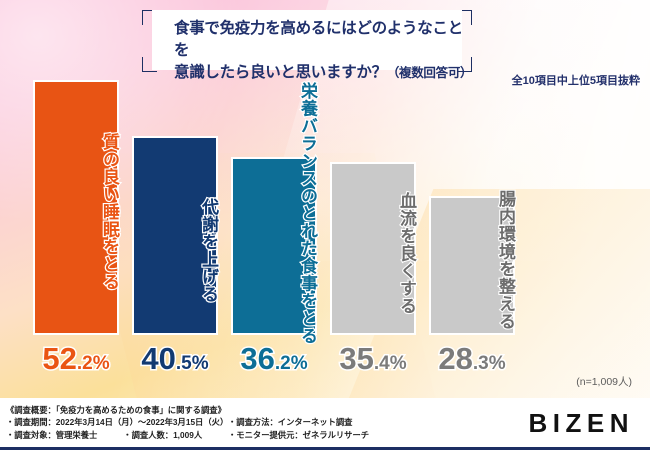 This screenshot has width=650, height=450. I want to click on survey-target-count: ・調査対象：管理栄養士 ・調査人数：1,009人, so click(117, 435).